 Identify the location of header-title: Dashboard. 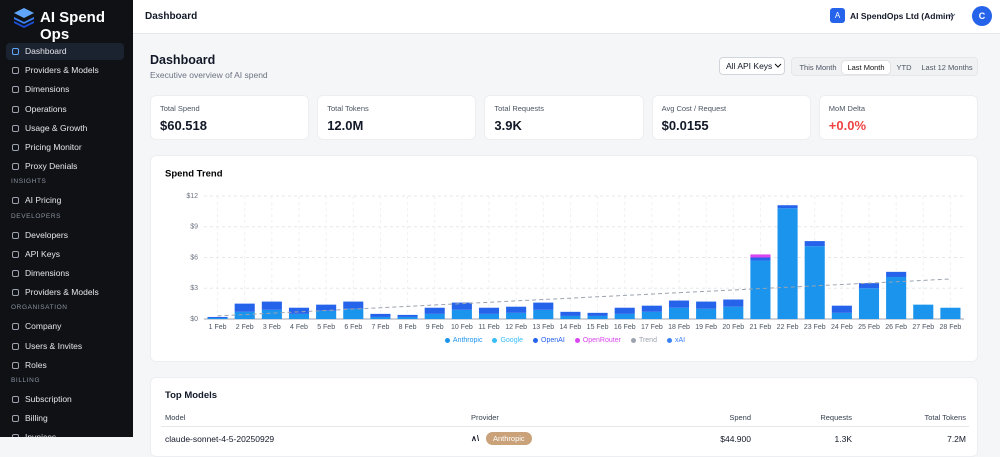
(171, 16).